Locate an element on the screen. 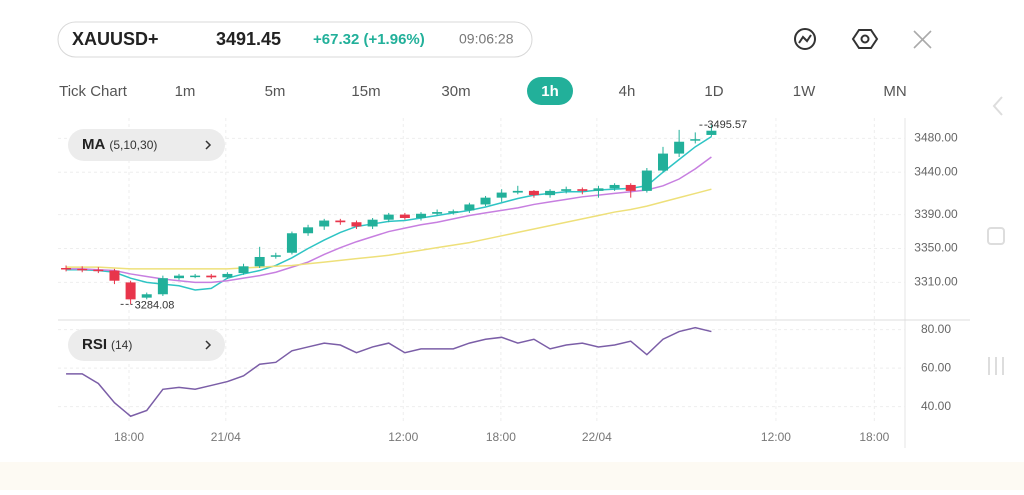  timeframe: 4h is located at coordinates (627, 91).